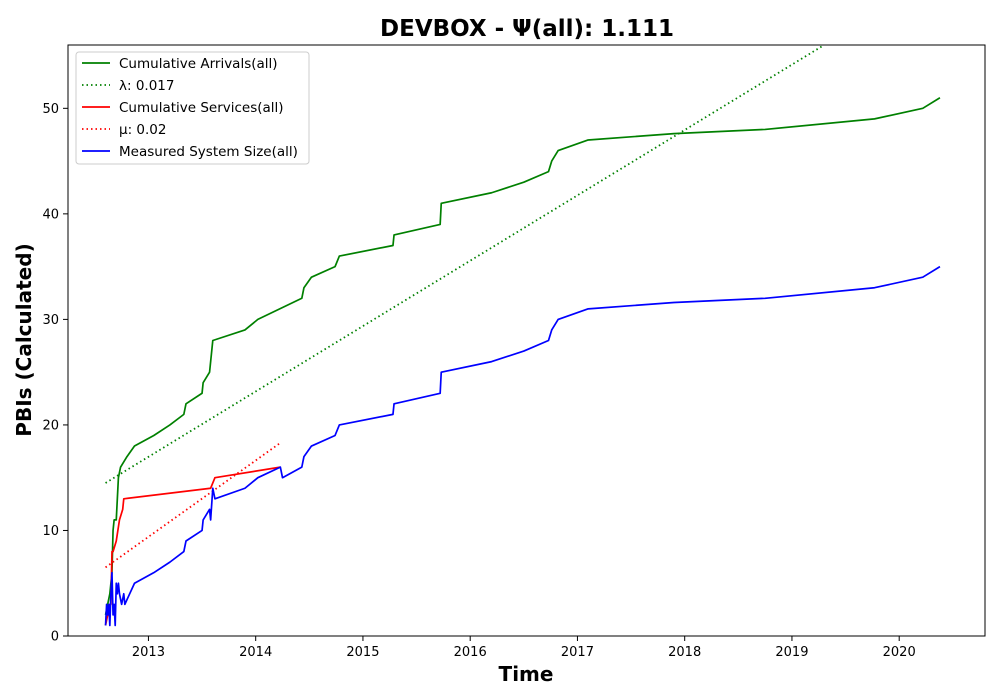 The width and height of the screenshot is (1000, 700). Describe the element at coordinates (50, 109) in the screenshot. I see `y-tick-label: 50` at that location.